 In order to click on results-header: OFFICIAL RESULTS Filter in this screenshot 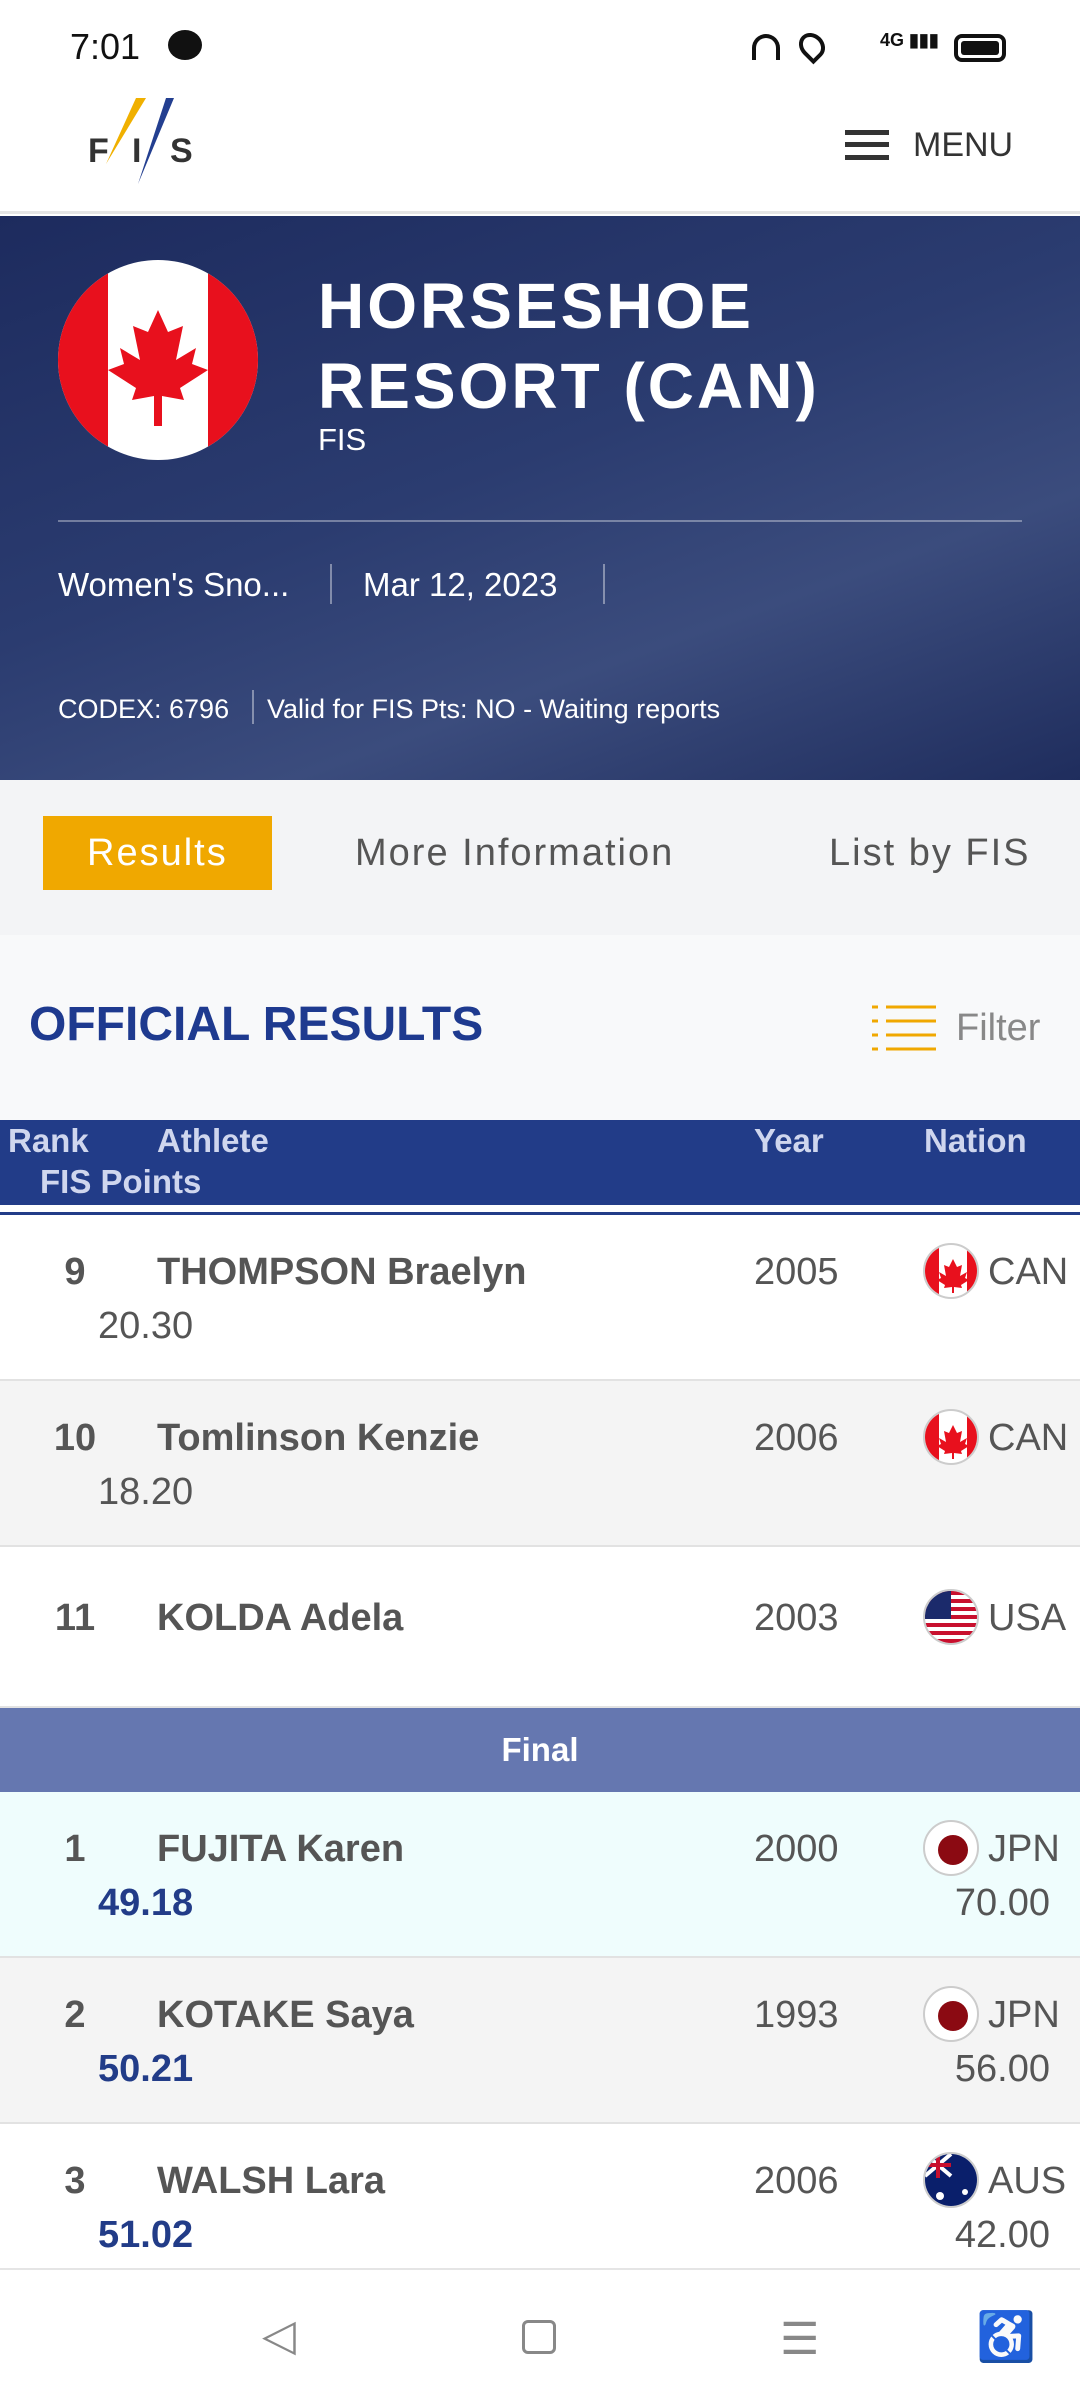, I will do `click(540, 1027)`.